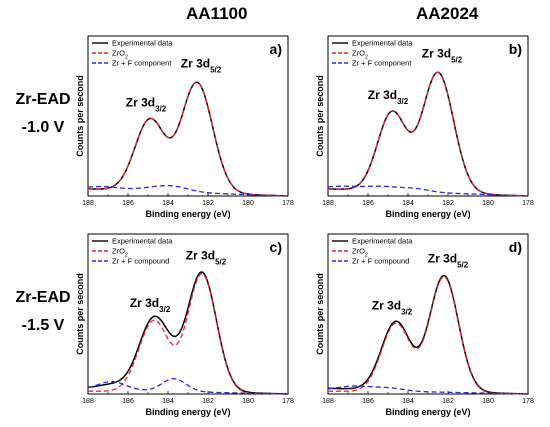  Describe the element at coordinates (515, 247) in the screenshot. I see `panel-tag: d)` at that location.